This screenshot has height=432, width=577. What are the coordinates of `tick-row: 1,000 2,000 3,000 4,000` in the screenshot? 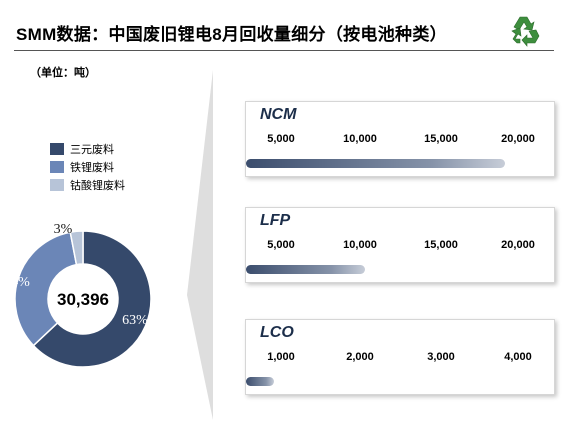 It's located at (400, 358).